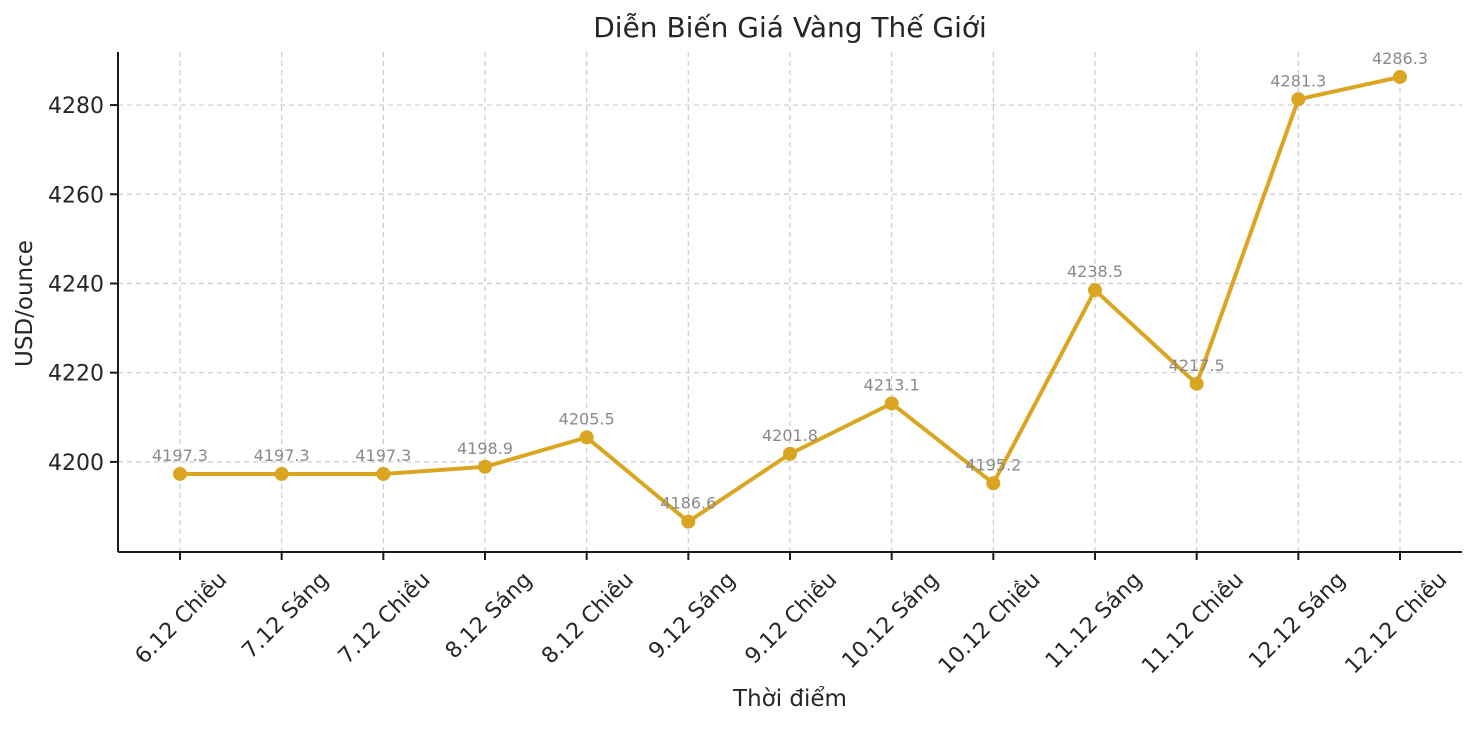 This screenshot has height=735, width=1476. I want to click on data-point-label: 4198.9, so click(485, 448).